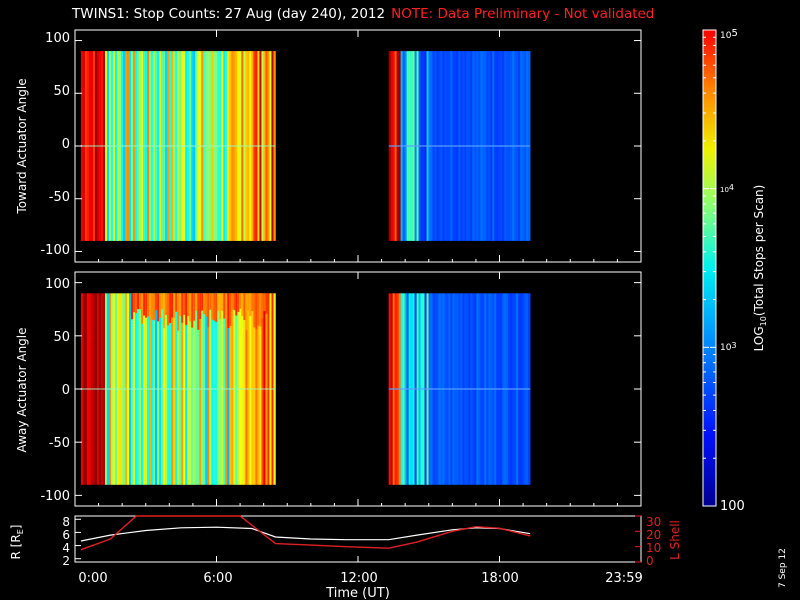 The width and height of the screenshot is (800, 600). What do you see at coordinates (734, 33) in the screenshot?
I see `colorbar-tick-1e5-exp: 5` at bounding box center [734, 33].